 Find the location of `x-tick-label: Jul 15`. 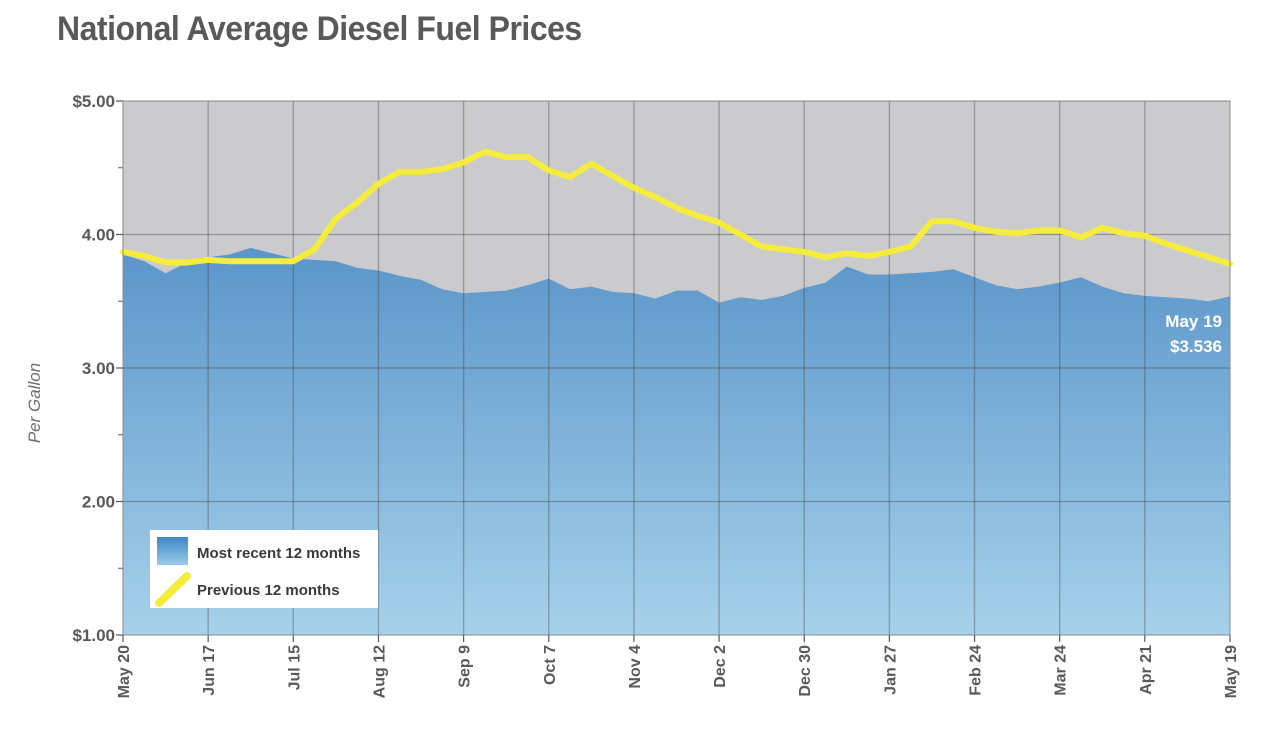

x-tick-label: Jul 15 is located at coordinates (294, 667).